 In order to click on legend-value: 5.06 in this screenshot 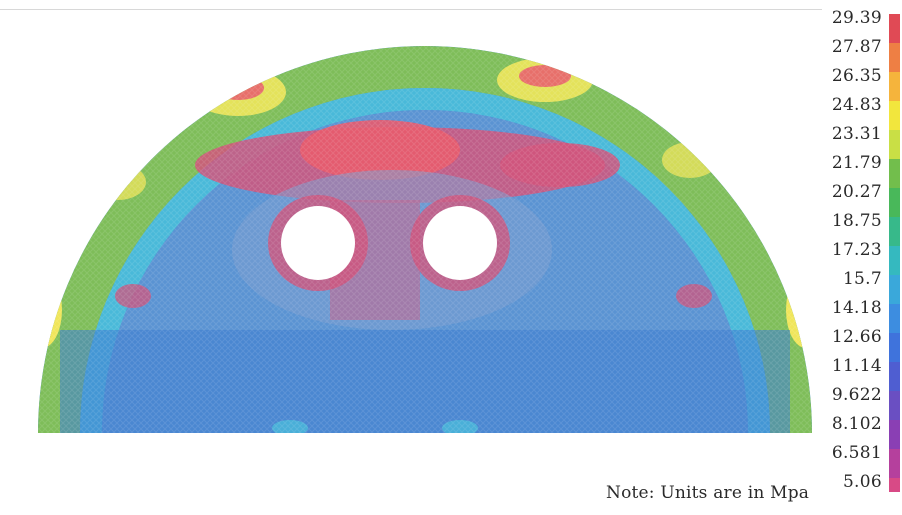, I will do `click(862, 482)`.